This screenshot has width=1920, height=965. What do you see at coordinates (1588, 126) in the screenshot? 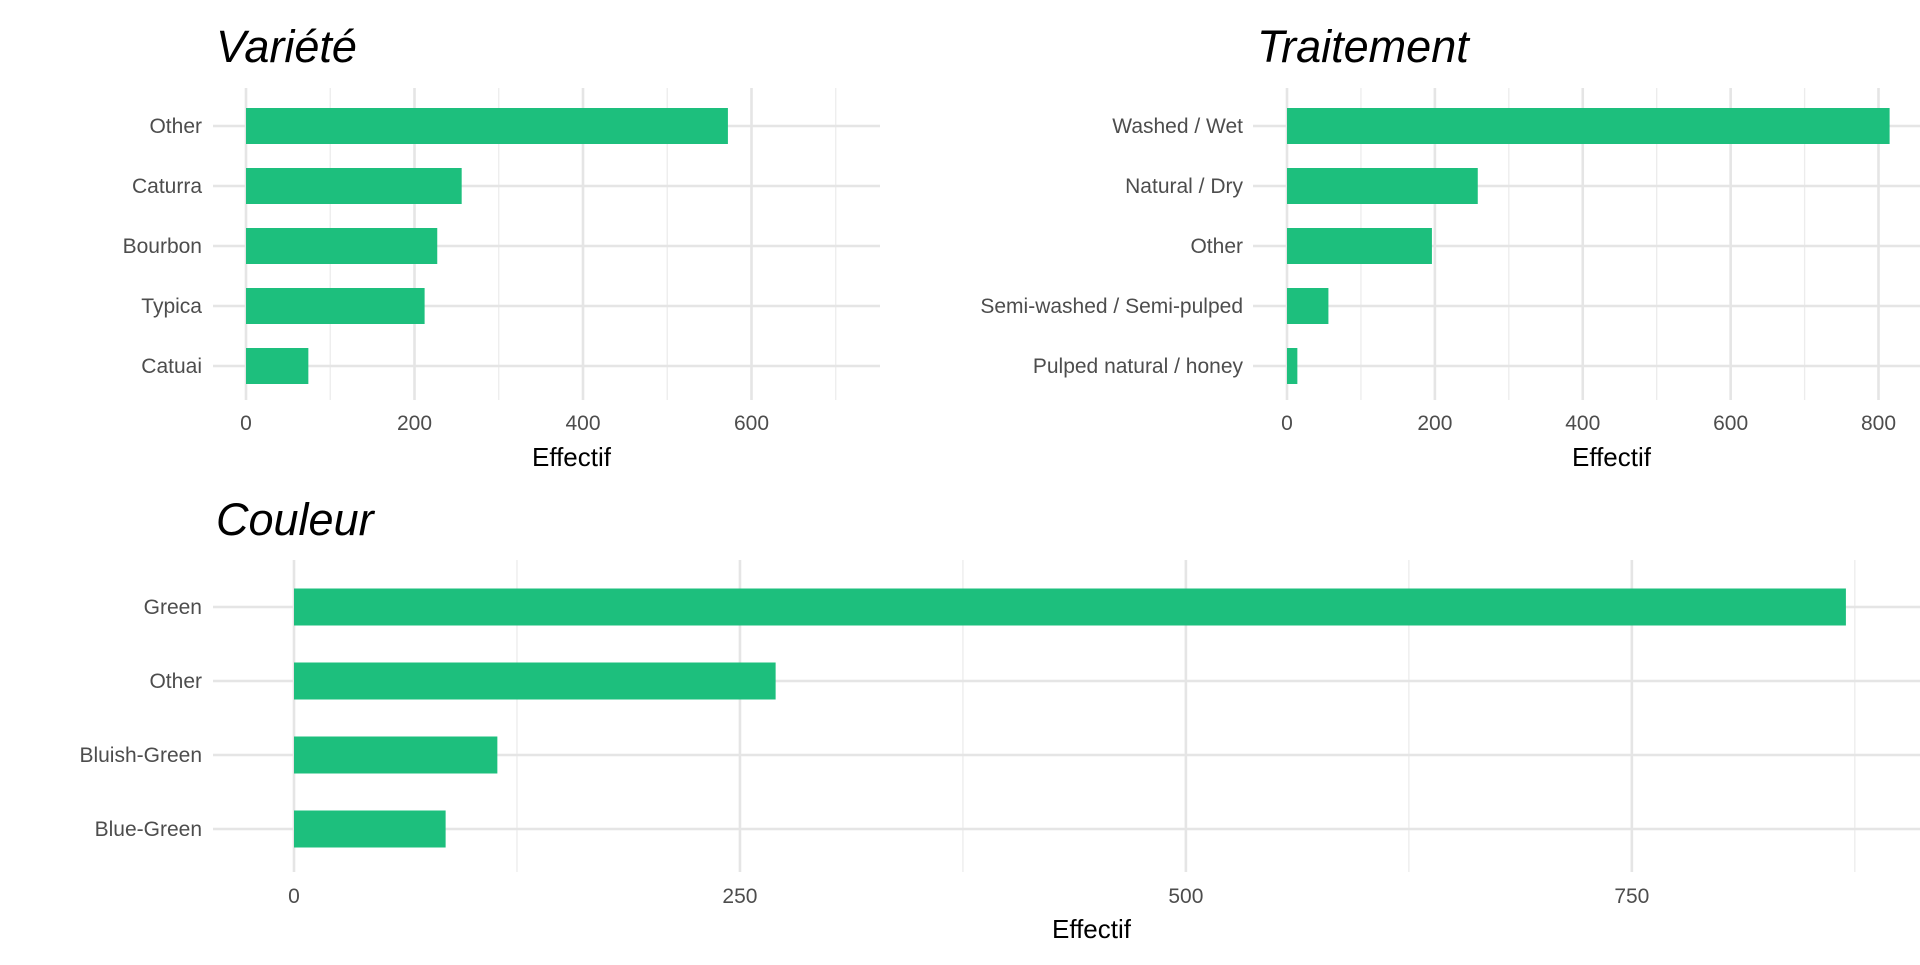
I see `bar-washed-wet` at bounding box center [1588, 126].